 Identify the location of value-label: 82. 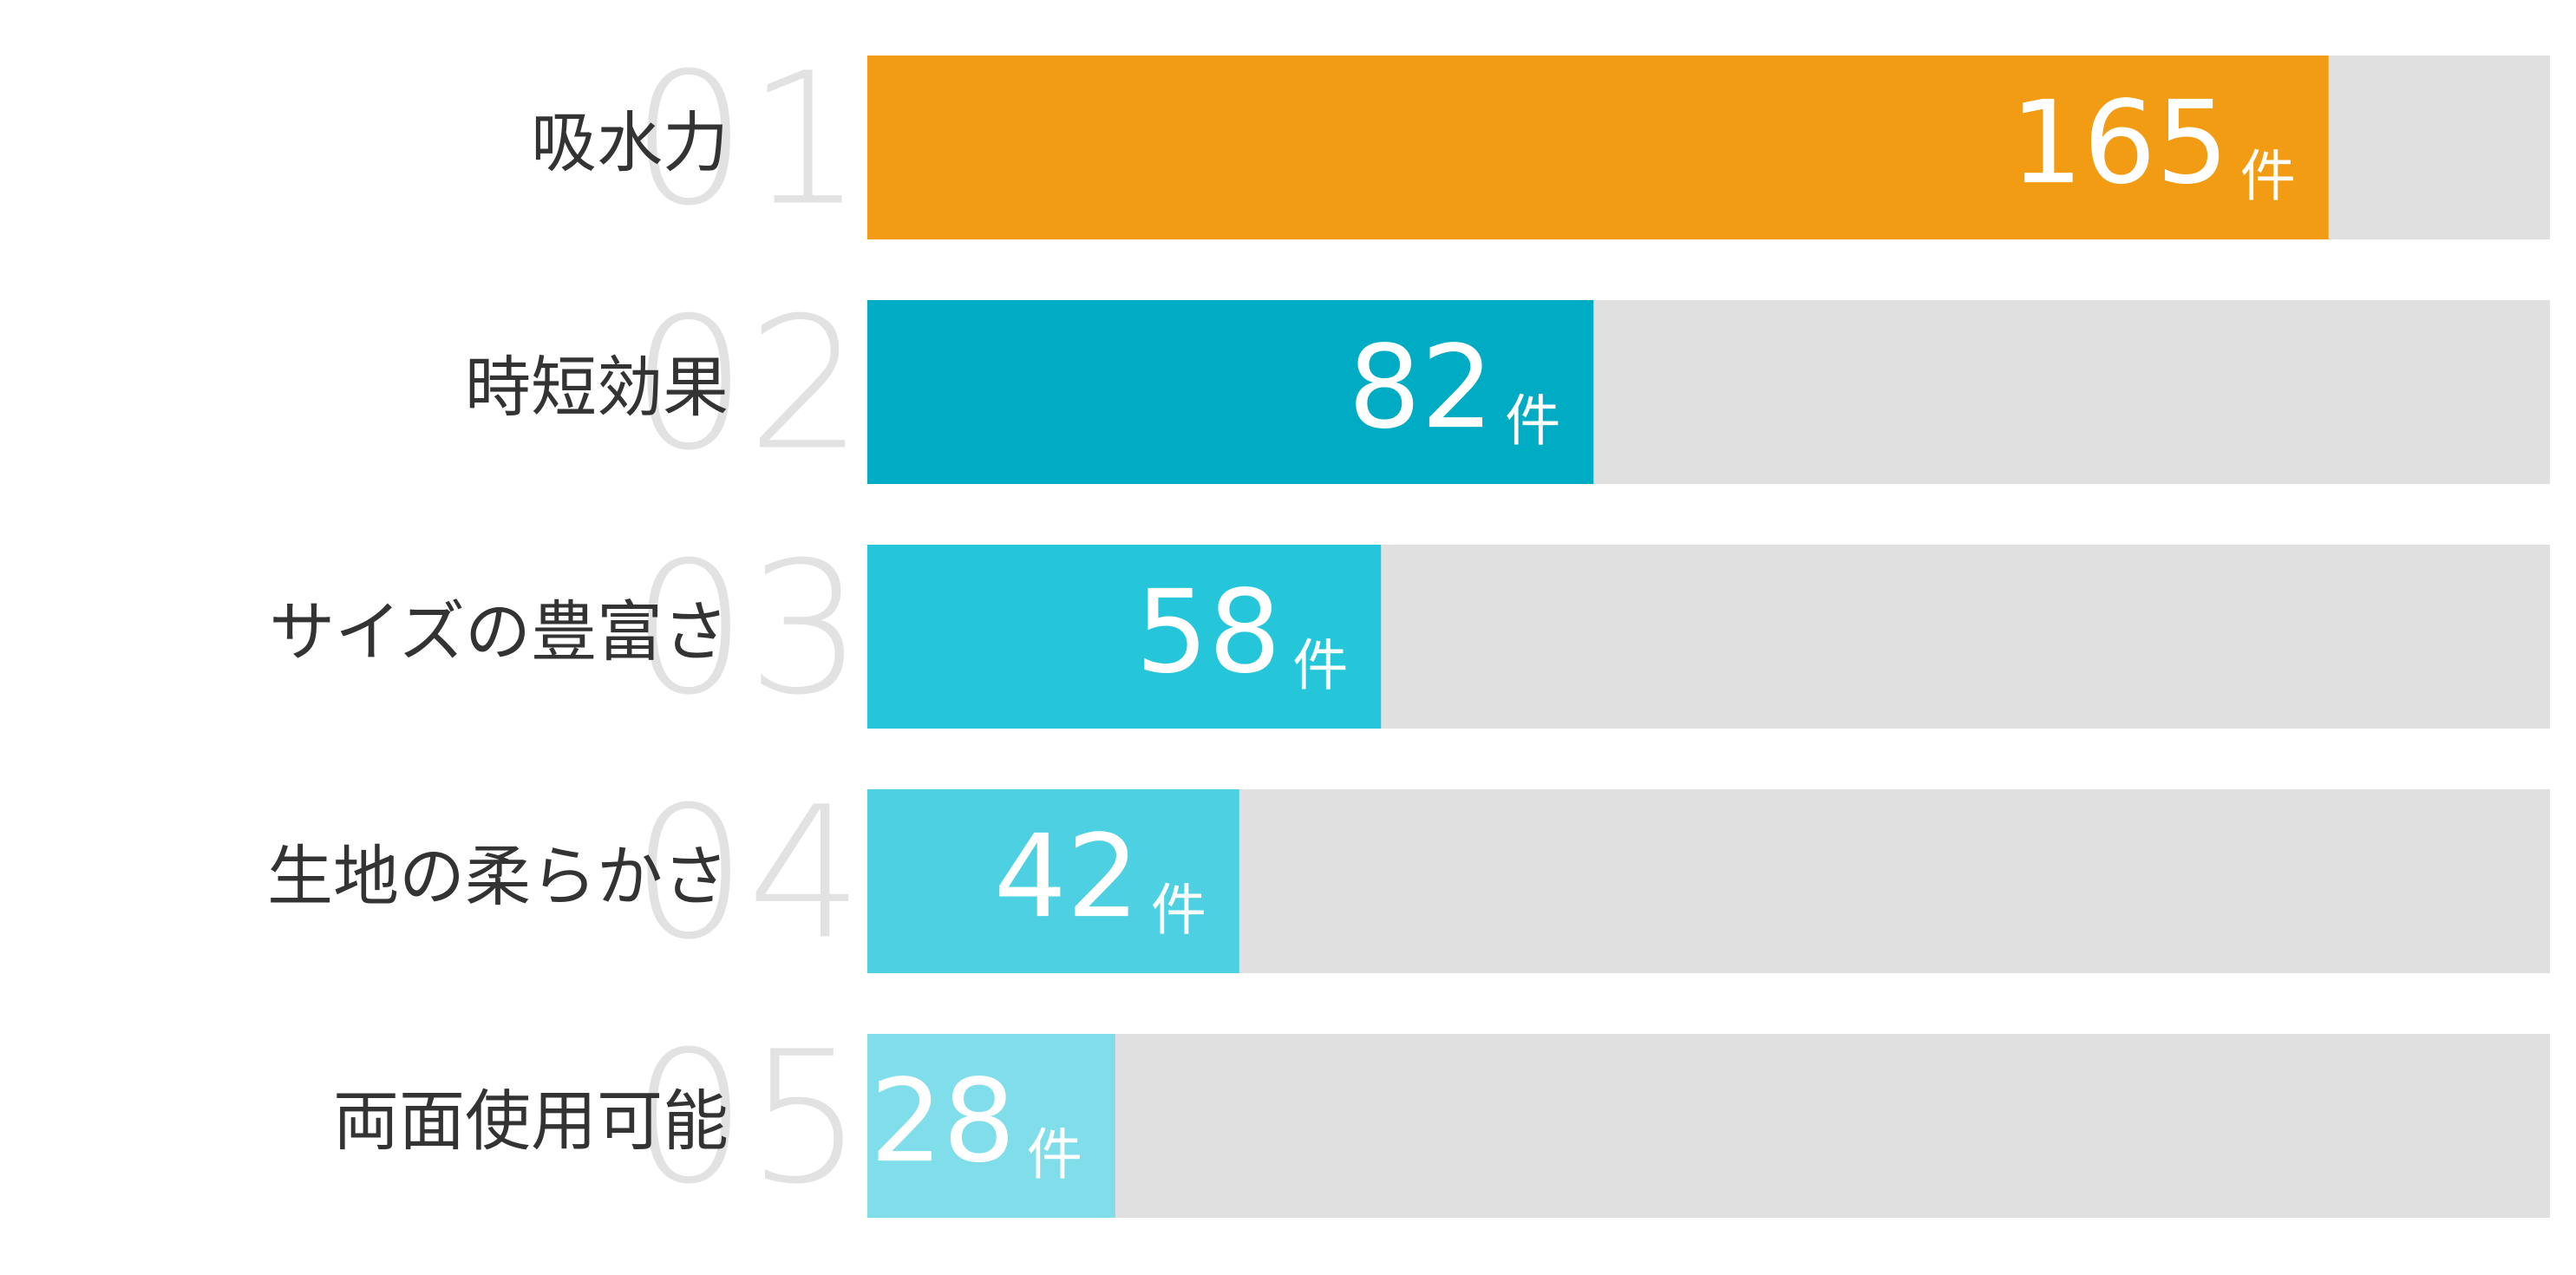
(1421, 387).